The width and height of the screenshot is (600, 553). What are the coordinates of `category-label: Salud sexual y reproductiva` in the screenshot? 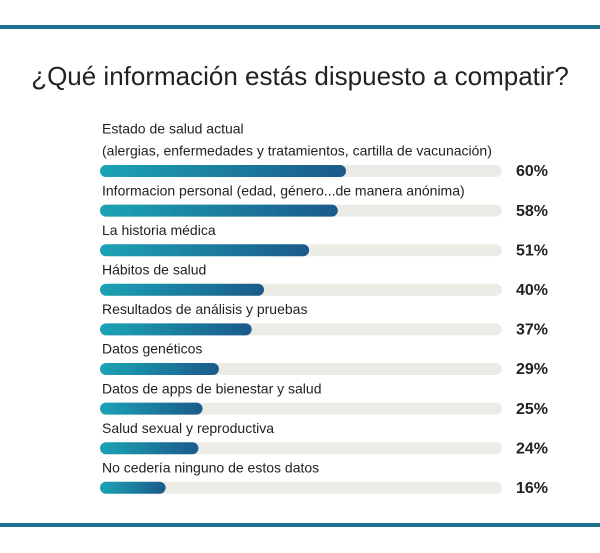 It's located at (188, 428).